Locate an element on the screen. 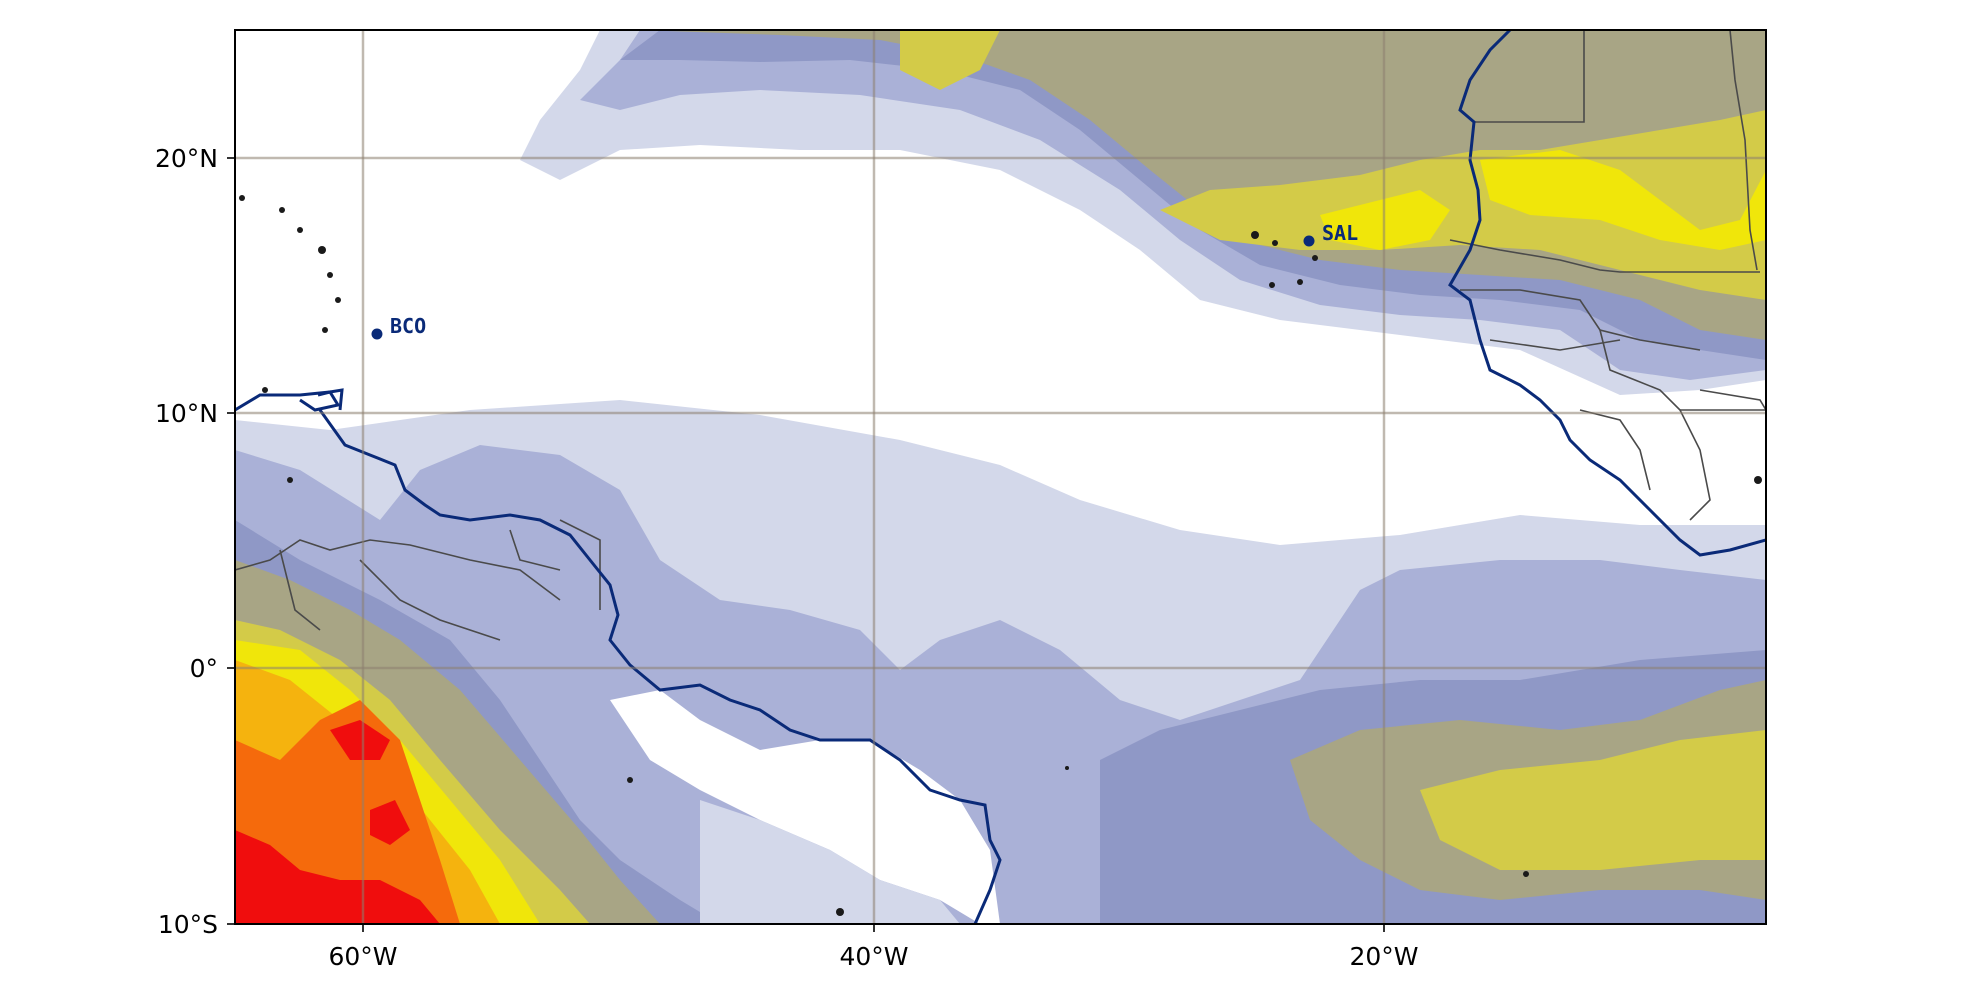  station-sal-label: SAL is located at coordinates (1340, 233).